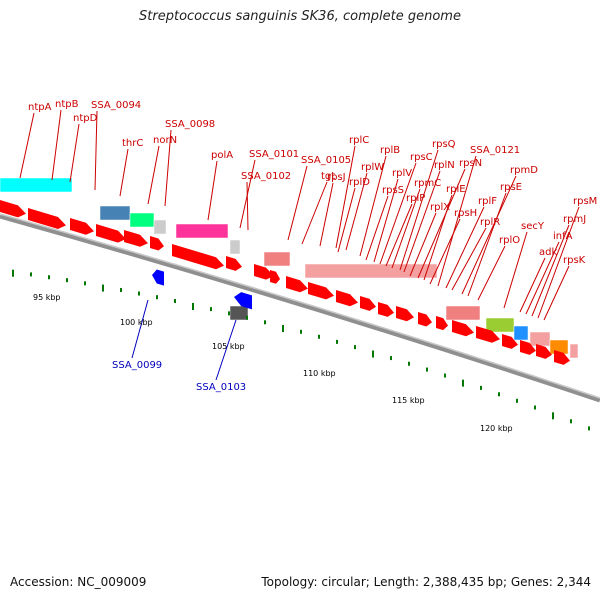 Image resolution: width=600 pixels, height=600 pixels. I want to click on gene-label: adk, so click(548, 252).